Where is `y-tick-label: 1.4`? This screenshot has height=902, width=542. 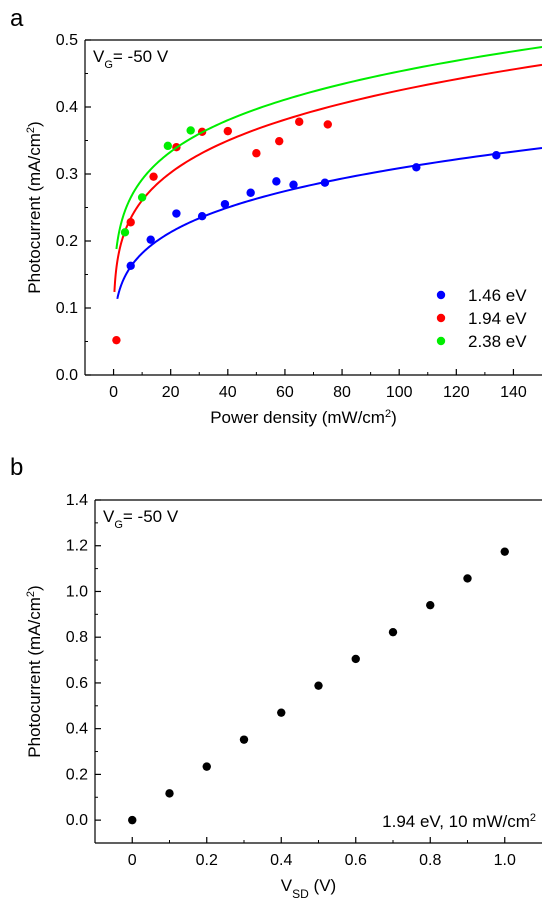 y-tick-label: 1.4 is located at coordinates (77, 500).